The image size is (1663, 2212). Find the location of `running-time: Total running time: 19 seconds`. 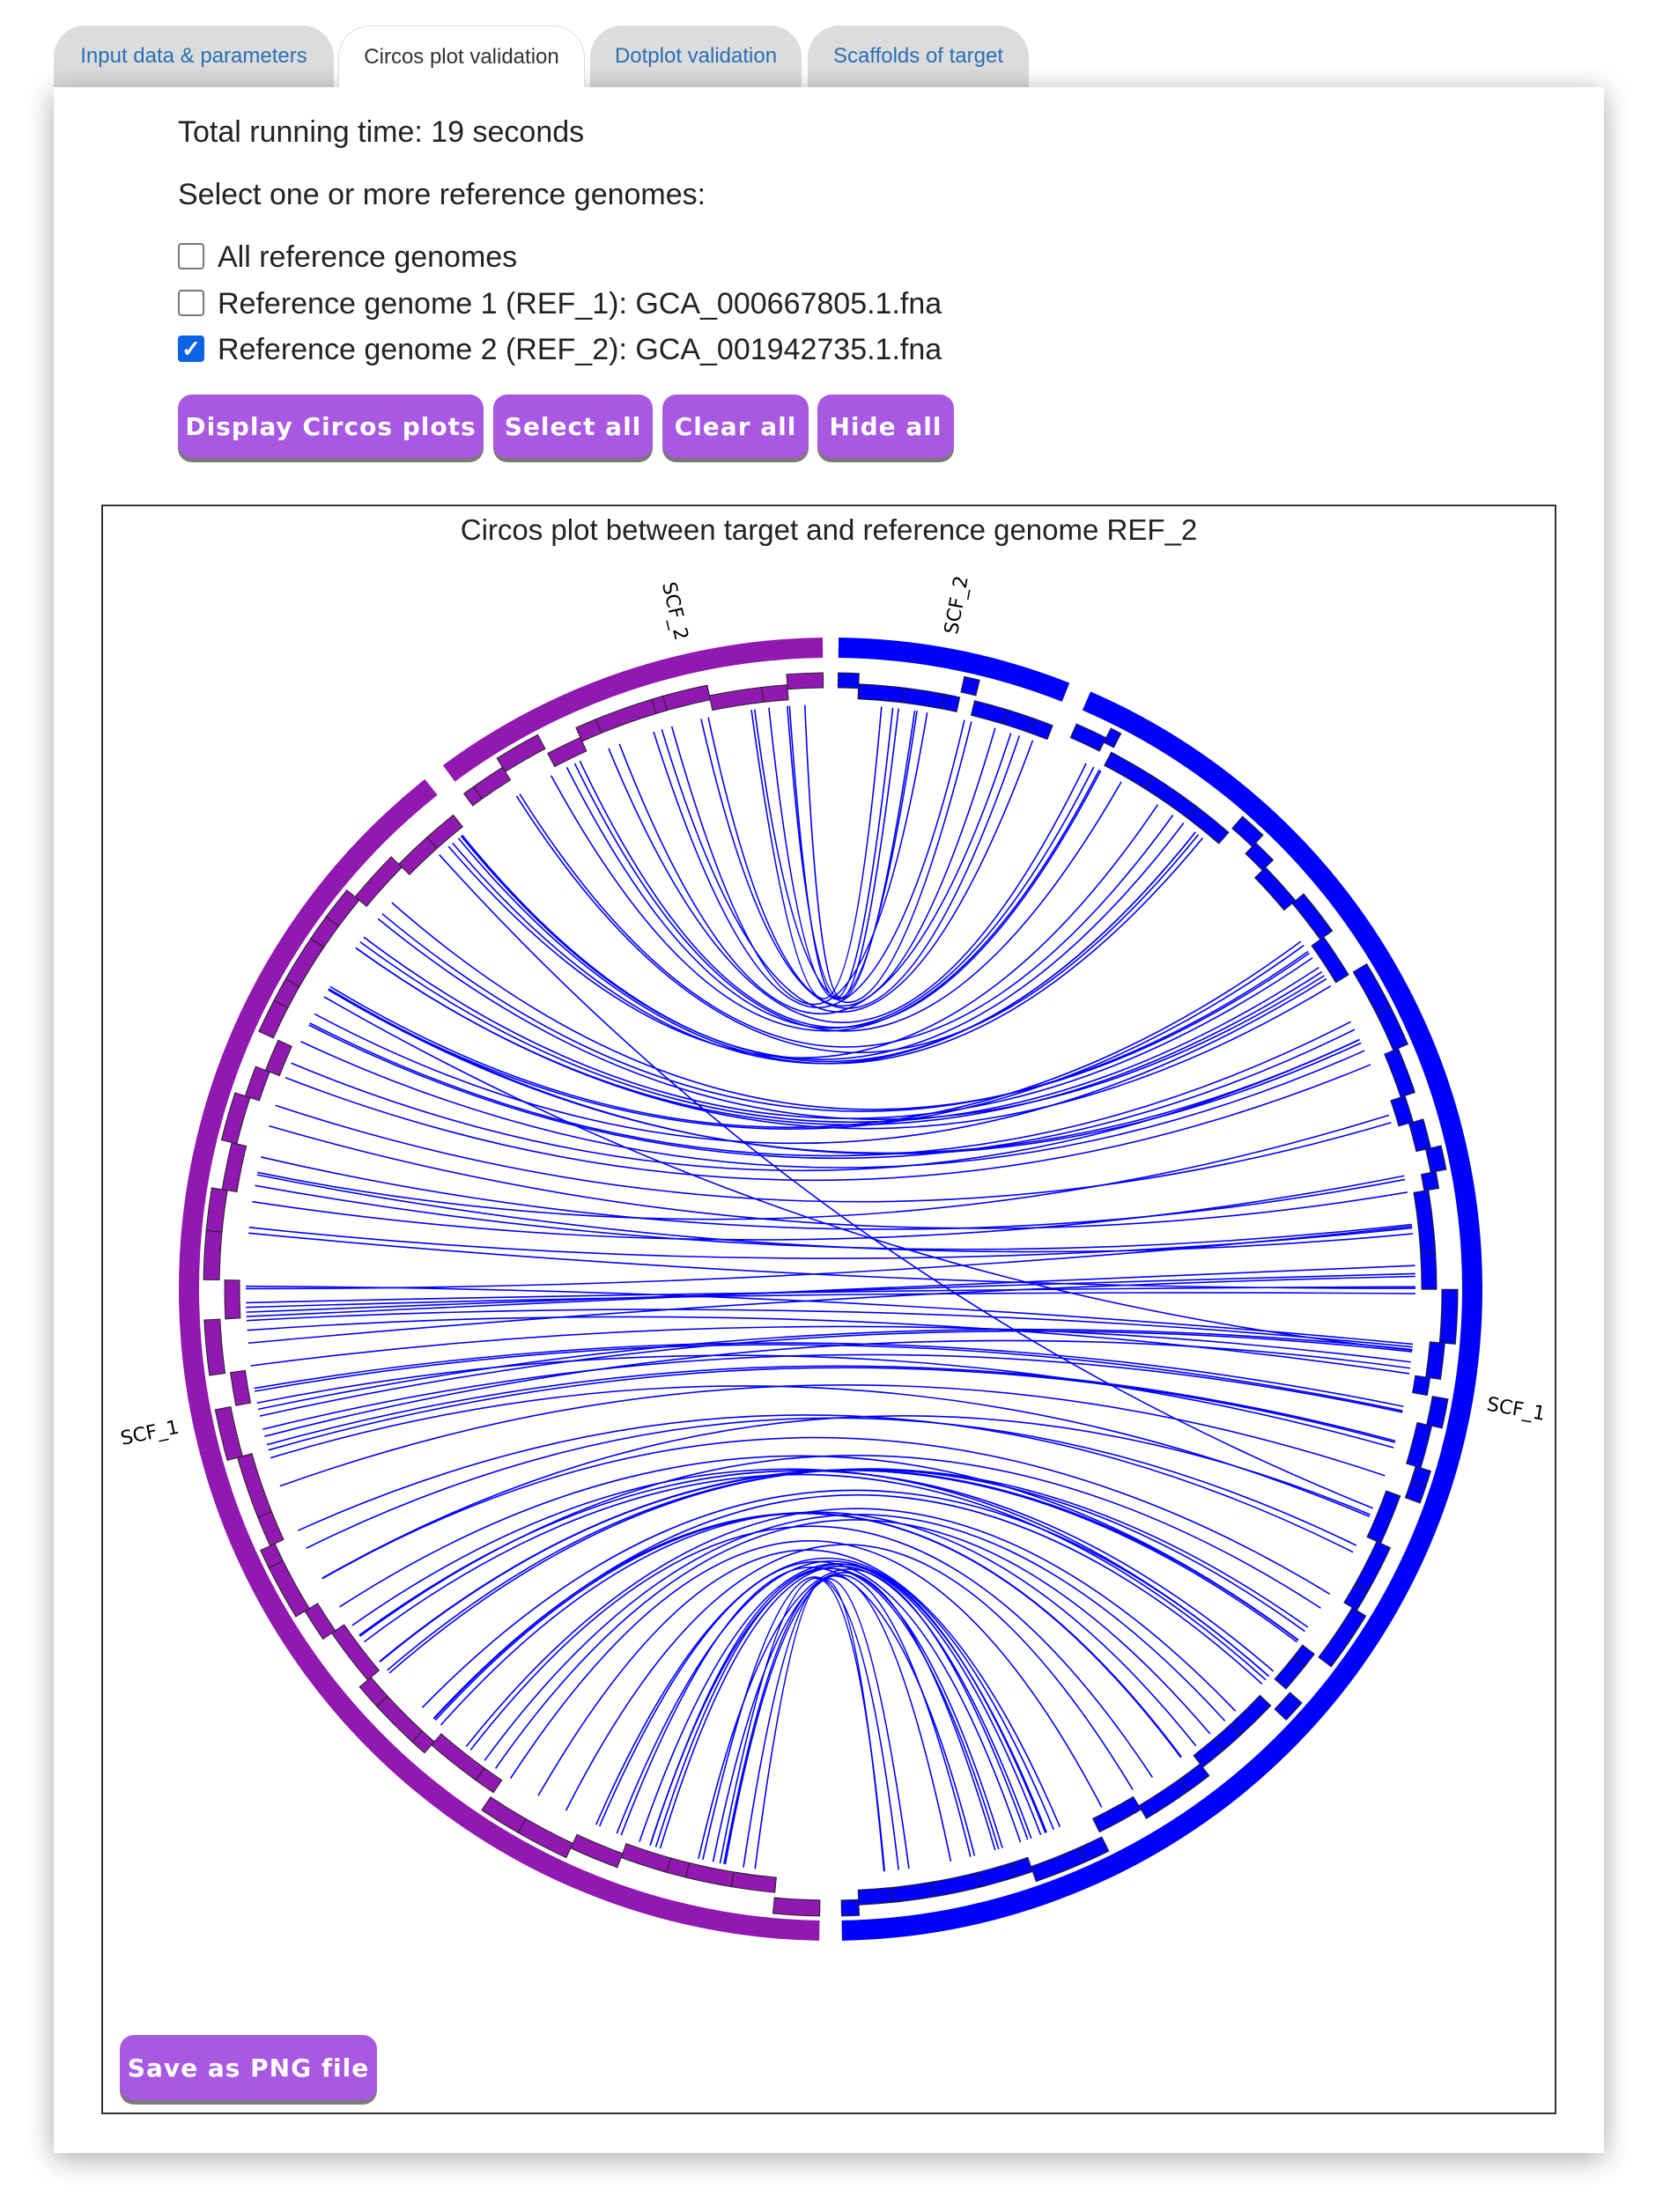

running-time: Total running time: 19 seconds is located at coordinates (381, 132).